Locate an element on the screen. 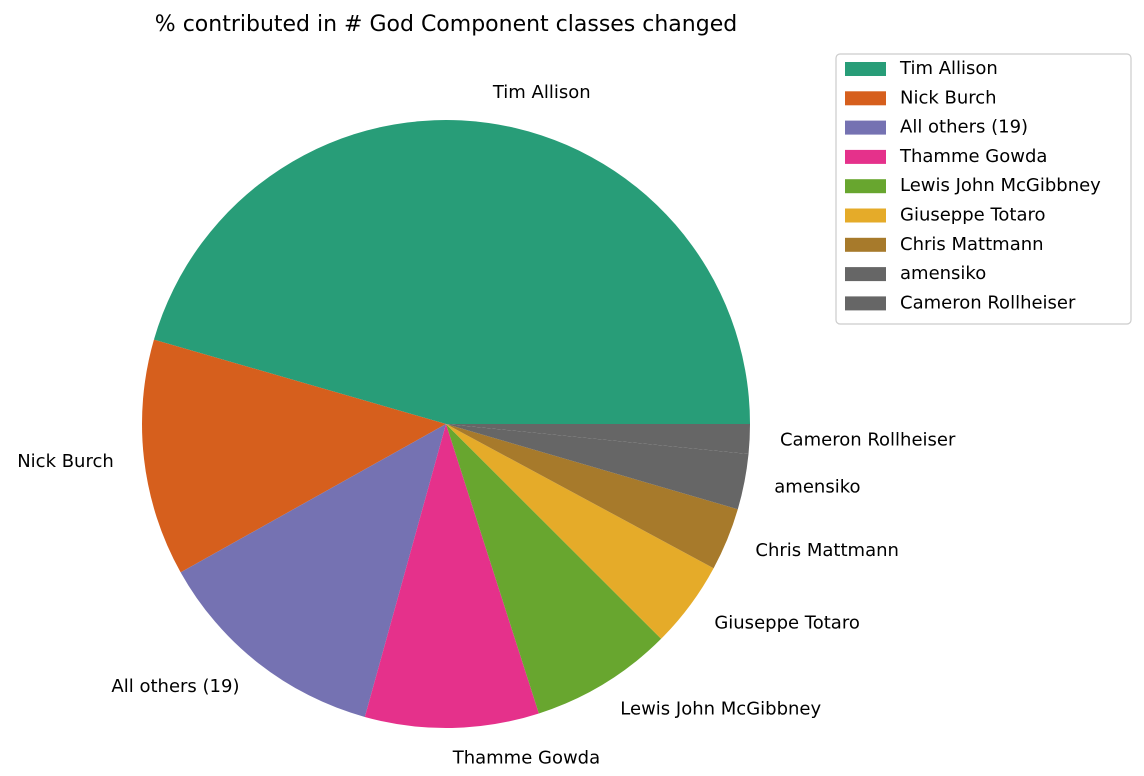  pie-slice-lewis-john-mcgibbney is located at coordinates (554, 569).